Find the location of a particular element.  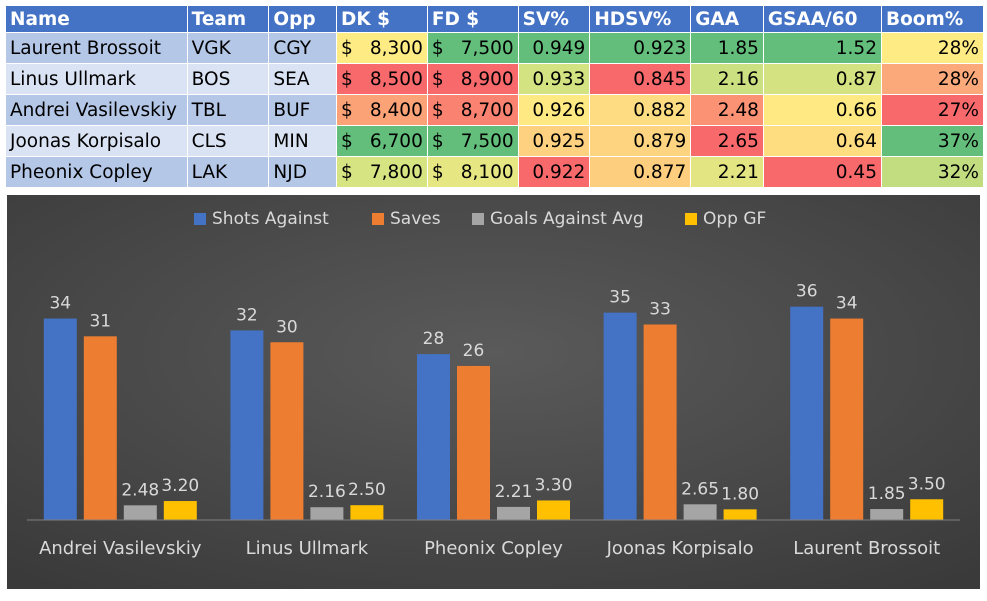

cell-sv: 0.926 is located at coordinates (554, 110).